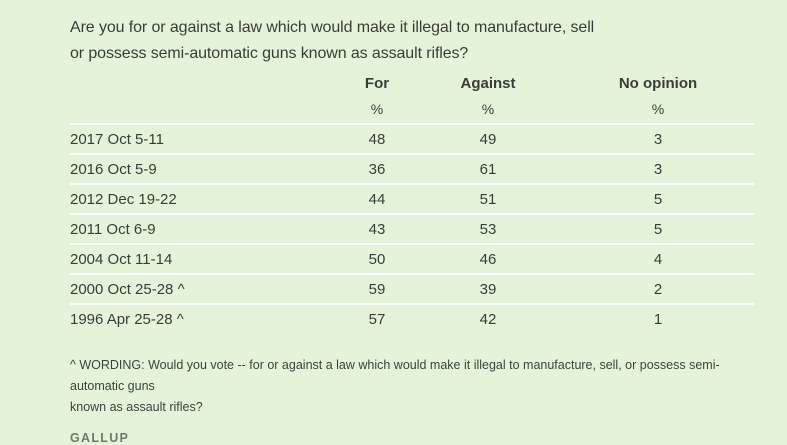  What do you see at coordinates (113, 229) in the screenshot?
I see `row-date: 2011 Oct 6-9` at bounding box center [113, 229].